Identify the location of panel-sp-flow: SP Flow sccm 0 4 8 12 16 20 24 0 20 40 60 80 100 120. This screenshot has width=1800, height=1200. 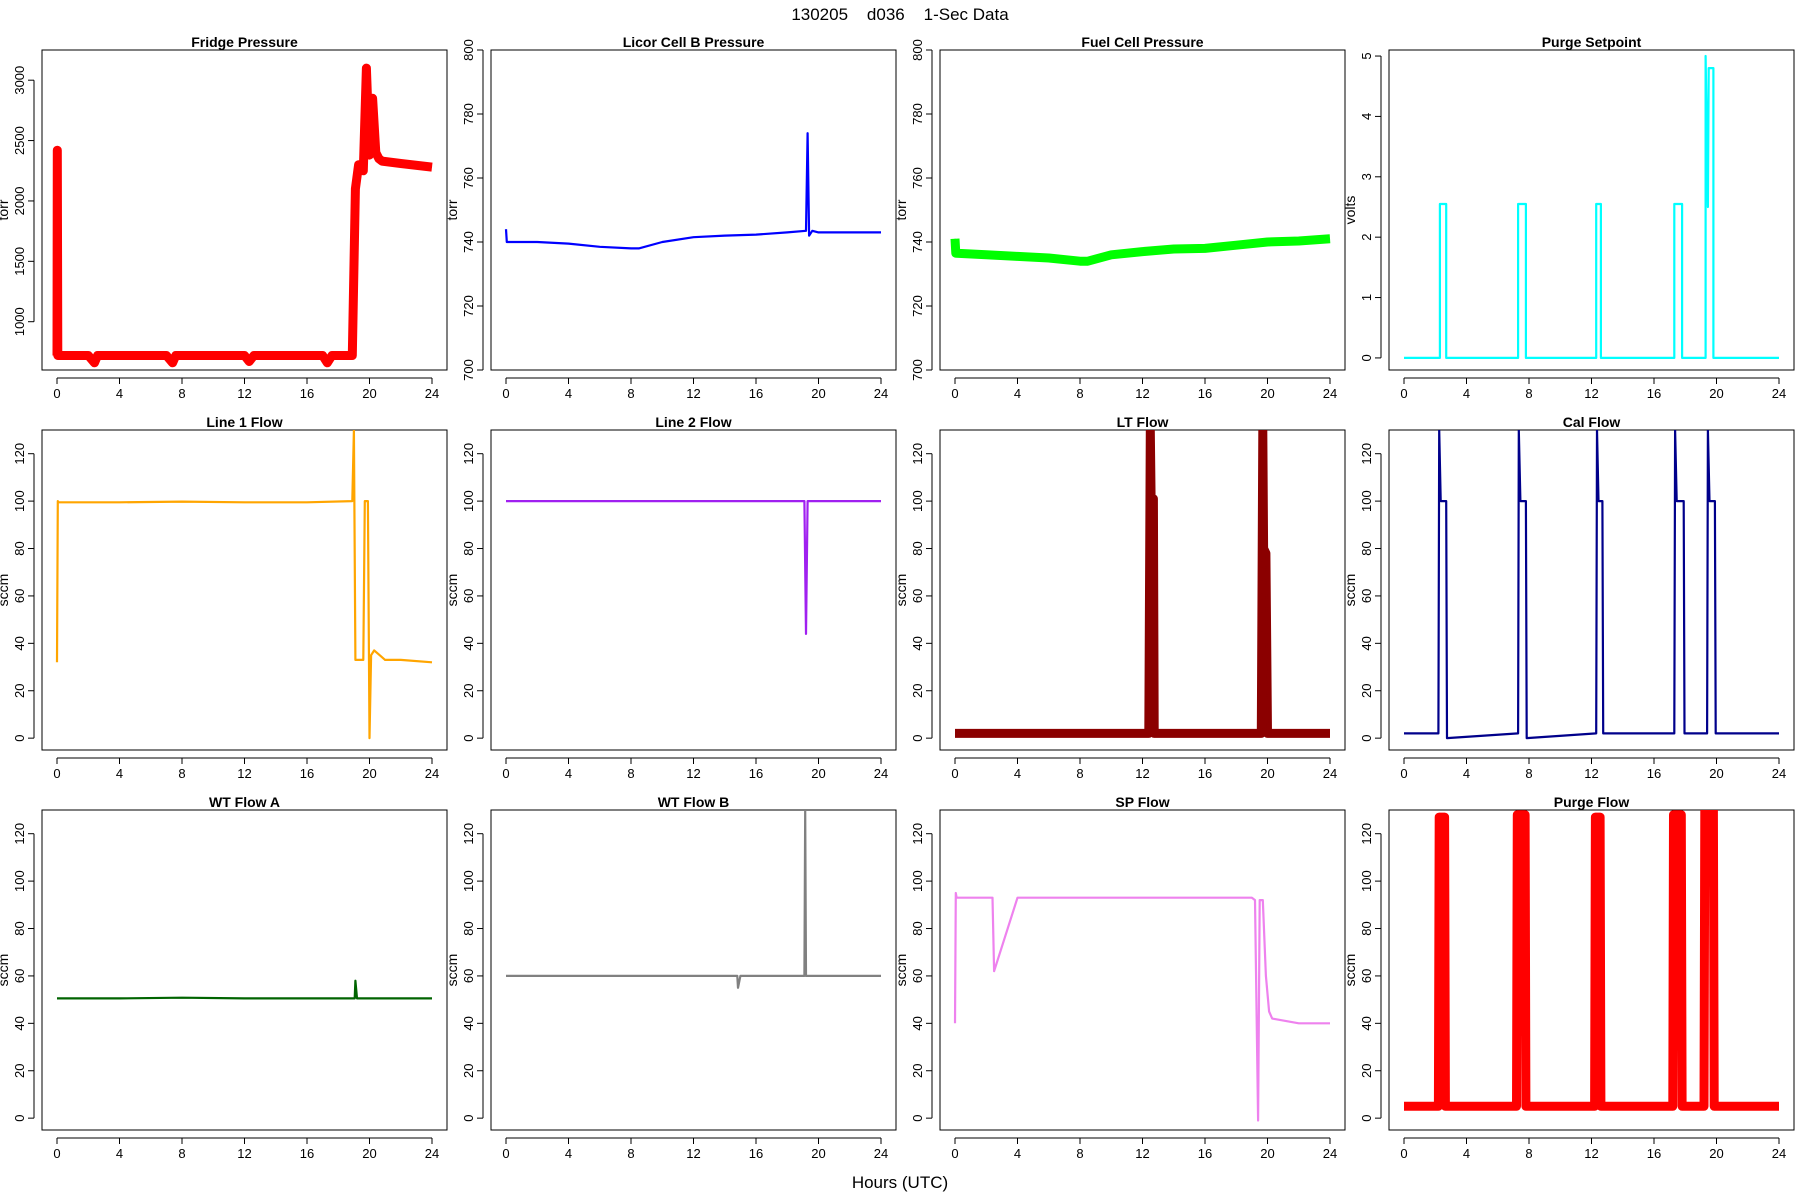
(1119, 977).